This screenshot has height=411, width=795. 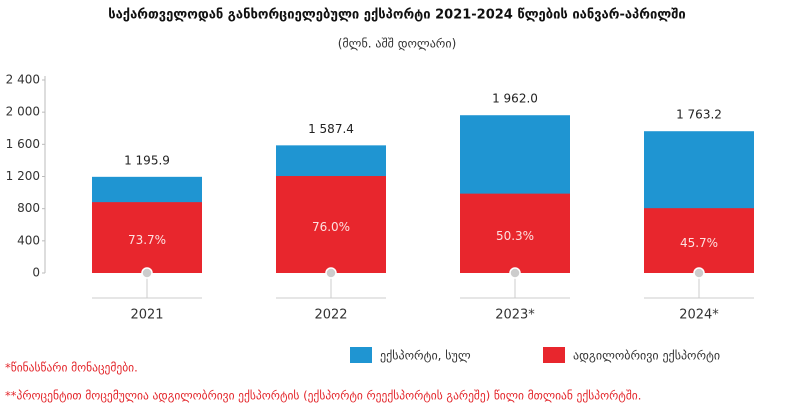 What do you see at coordinates (646, 356) in the screenshot?
I see `legend-label: ადგილობრივი ექსპორტი` at bounding box center [646, 356].